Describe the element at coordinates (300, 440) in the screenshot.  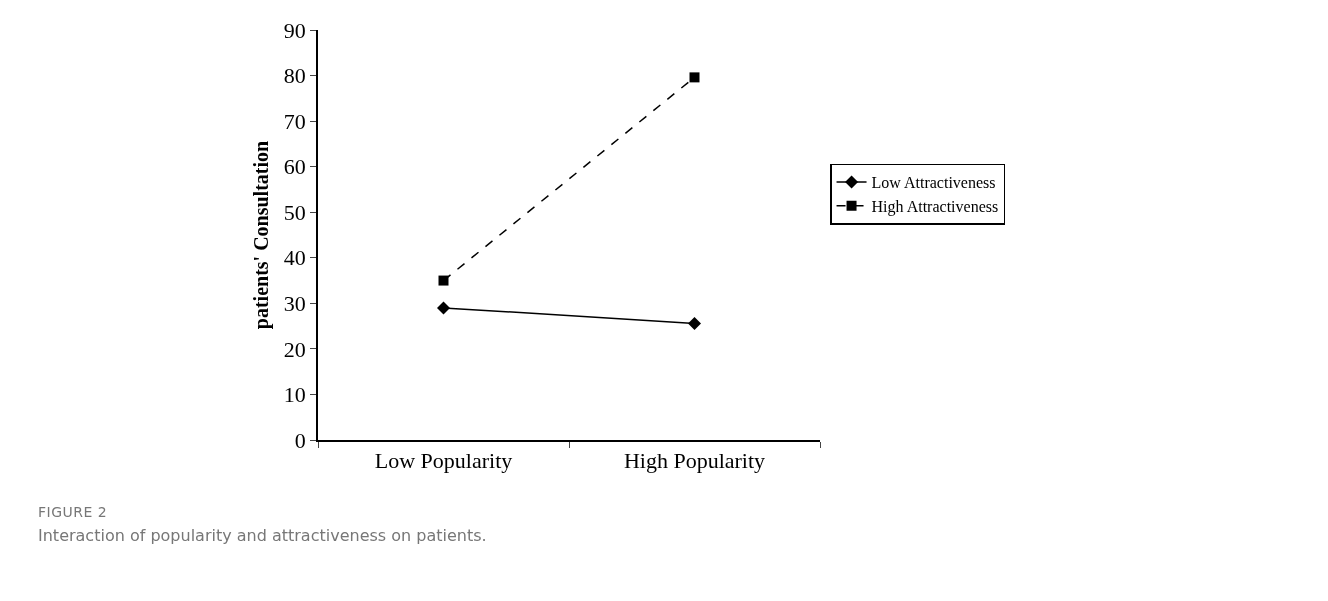
I see `y-tick-label: 0` at that location.